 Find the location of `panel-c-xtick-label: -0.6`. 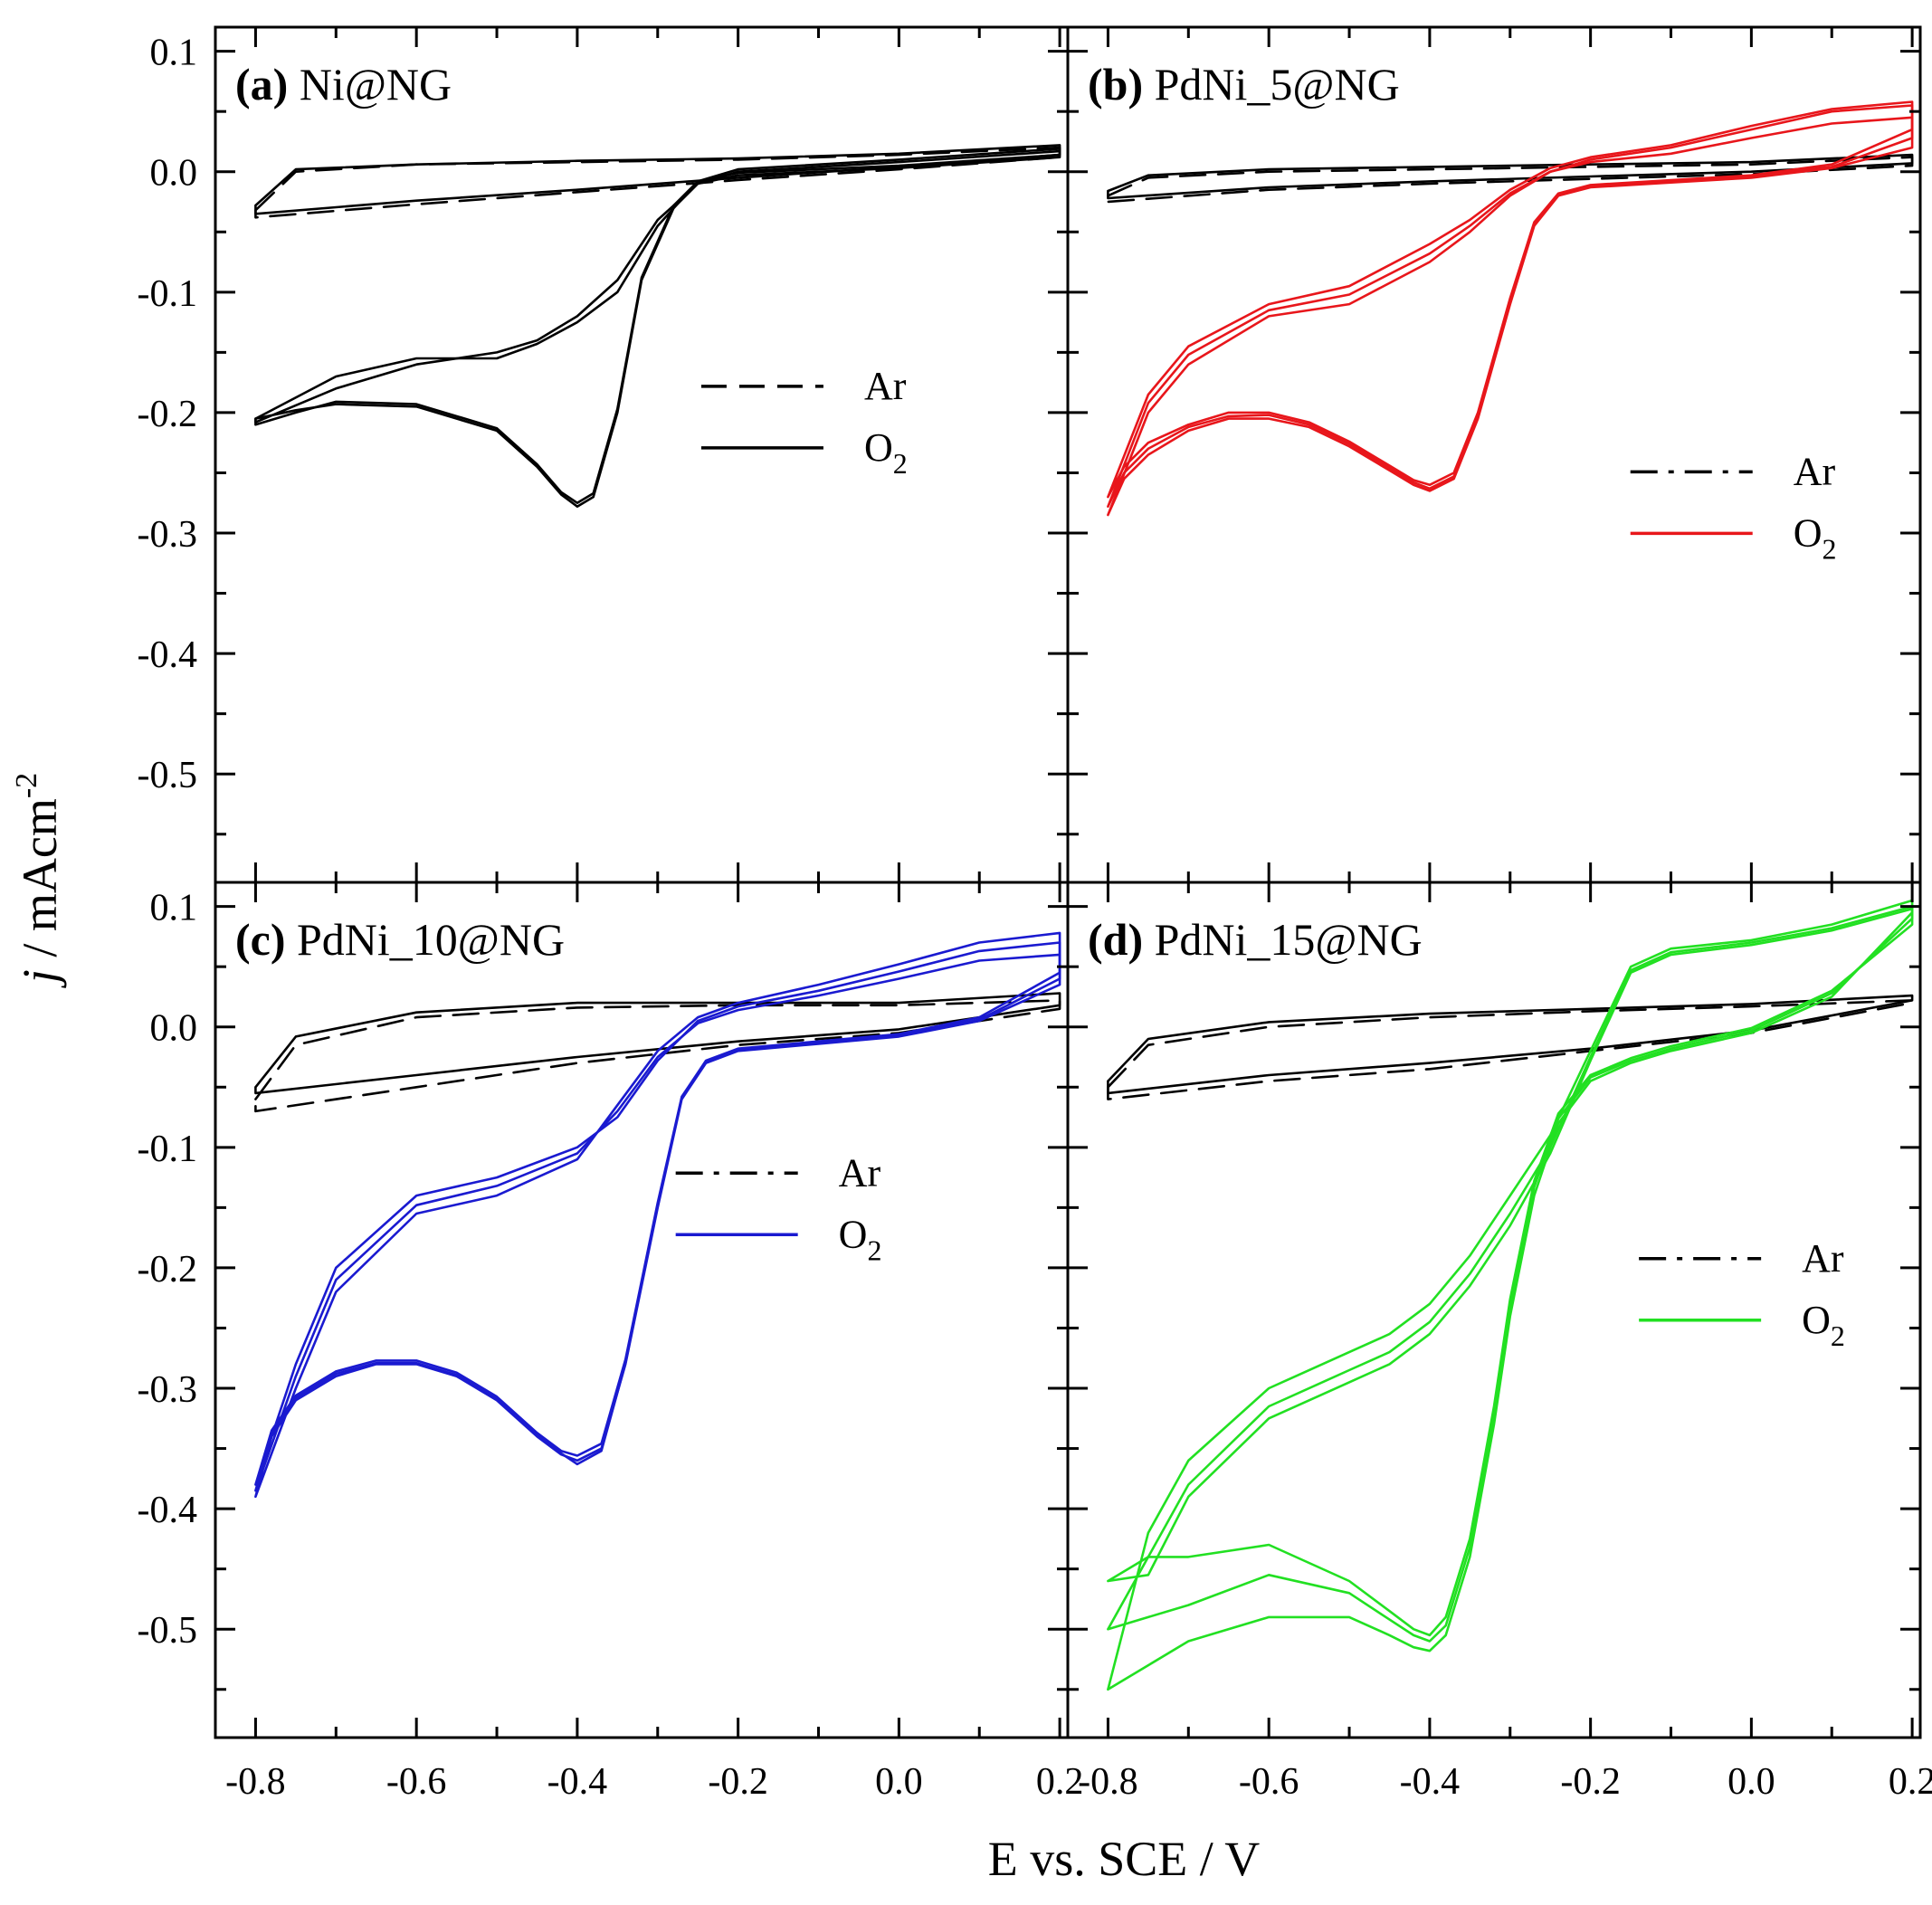

panel-c-xtick-label: -0.6 is located at coordinates (416, 1782).